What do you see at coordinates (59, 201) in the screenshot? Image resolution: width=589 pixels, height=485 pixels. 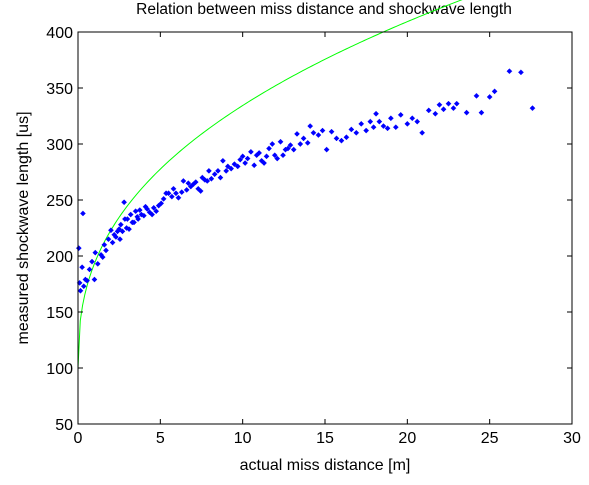 I see `y-tick-label: 250` at bounding box center [59, 201].